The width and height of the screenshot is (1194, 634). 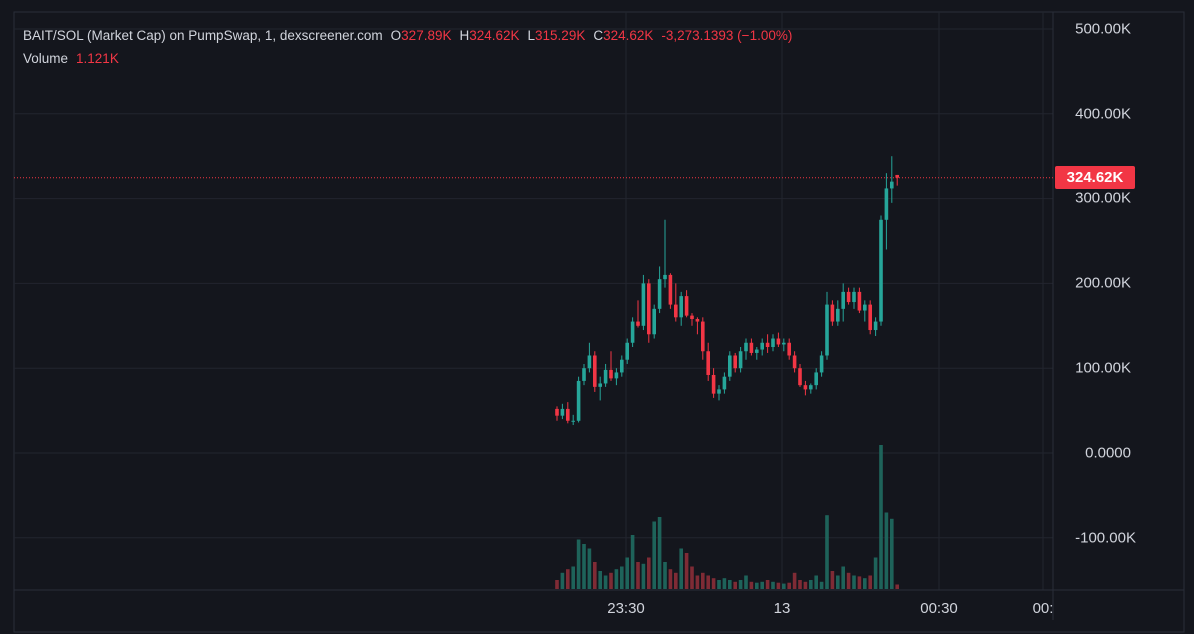 I want to click on high-label: H, so click(x=464, y=35).